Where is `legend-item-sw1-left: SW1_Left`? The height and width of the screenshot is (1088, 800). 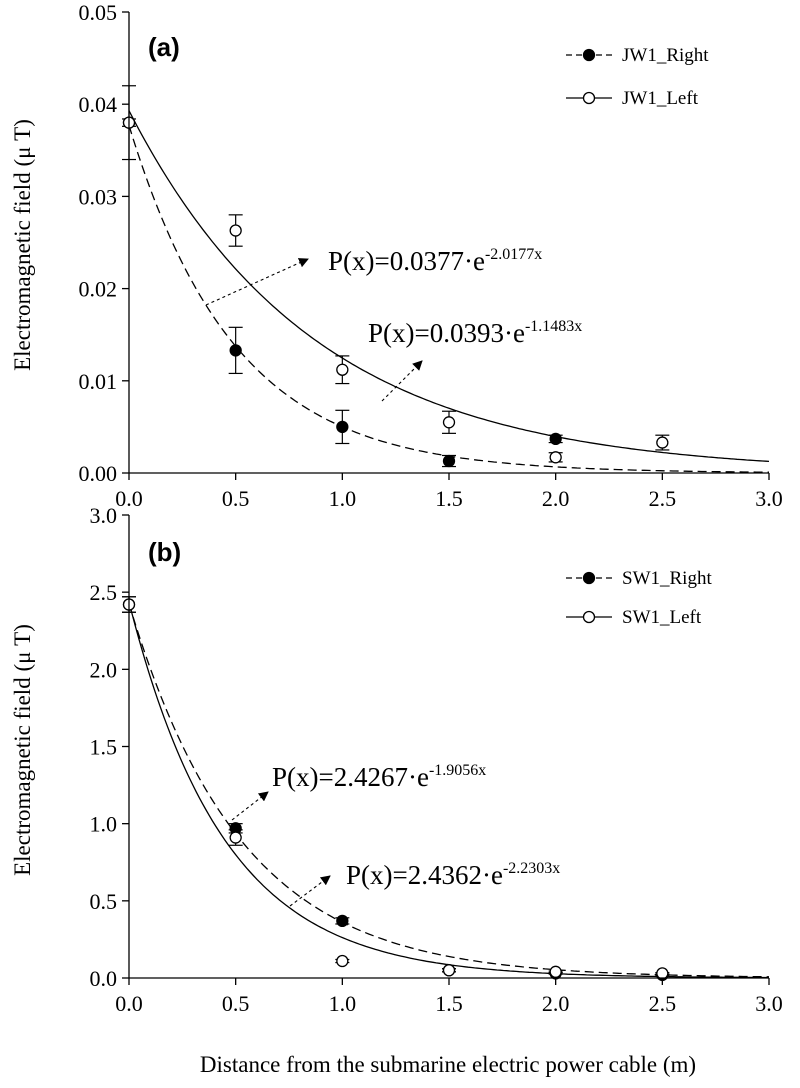 legend-item-sw1-left: SW1_Left is located at coordinates (634, 617).